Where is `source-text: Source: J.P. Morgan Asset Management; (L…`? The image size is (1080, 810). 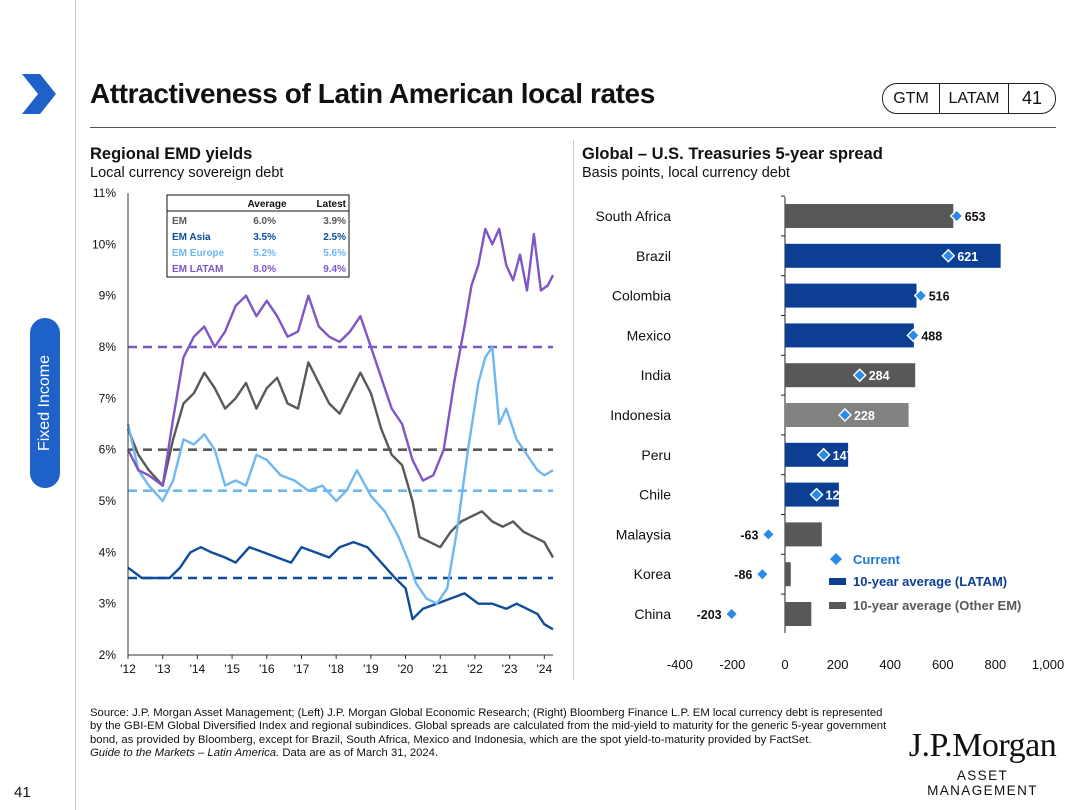 source-text: Source: J.P. Morgan Asset Management; (L… is located at coordinates (488, 726).